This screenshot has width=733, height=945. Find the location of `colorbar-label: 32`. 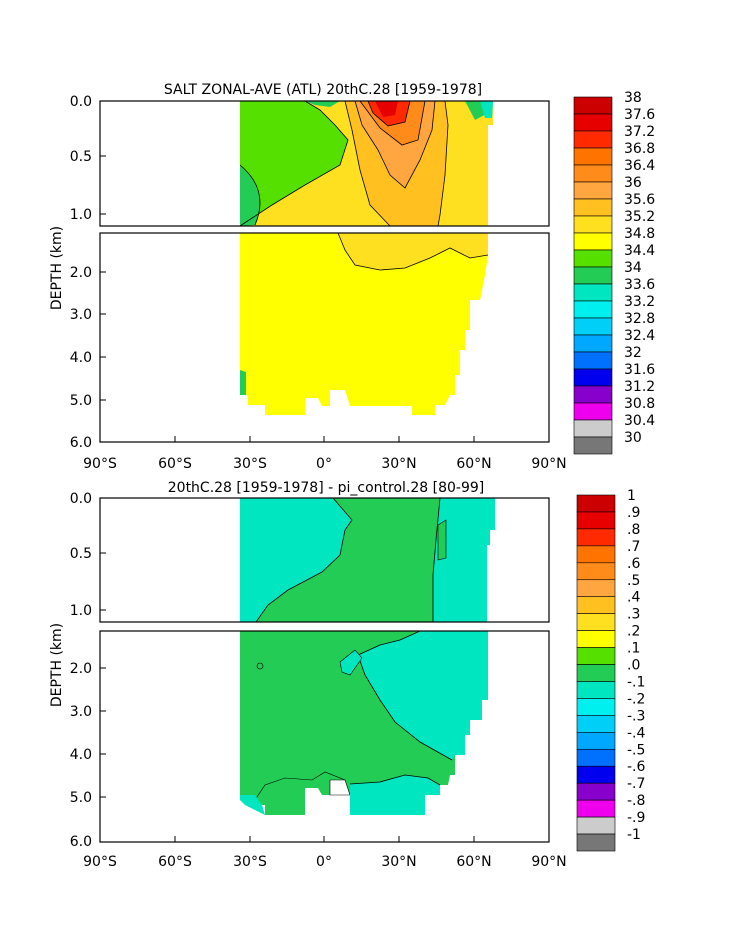

colorbar-label: 32 is located at coordinates (633, 353).